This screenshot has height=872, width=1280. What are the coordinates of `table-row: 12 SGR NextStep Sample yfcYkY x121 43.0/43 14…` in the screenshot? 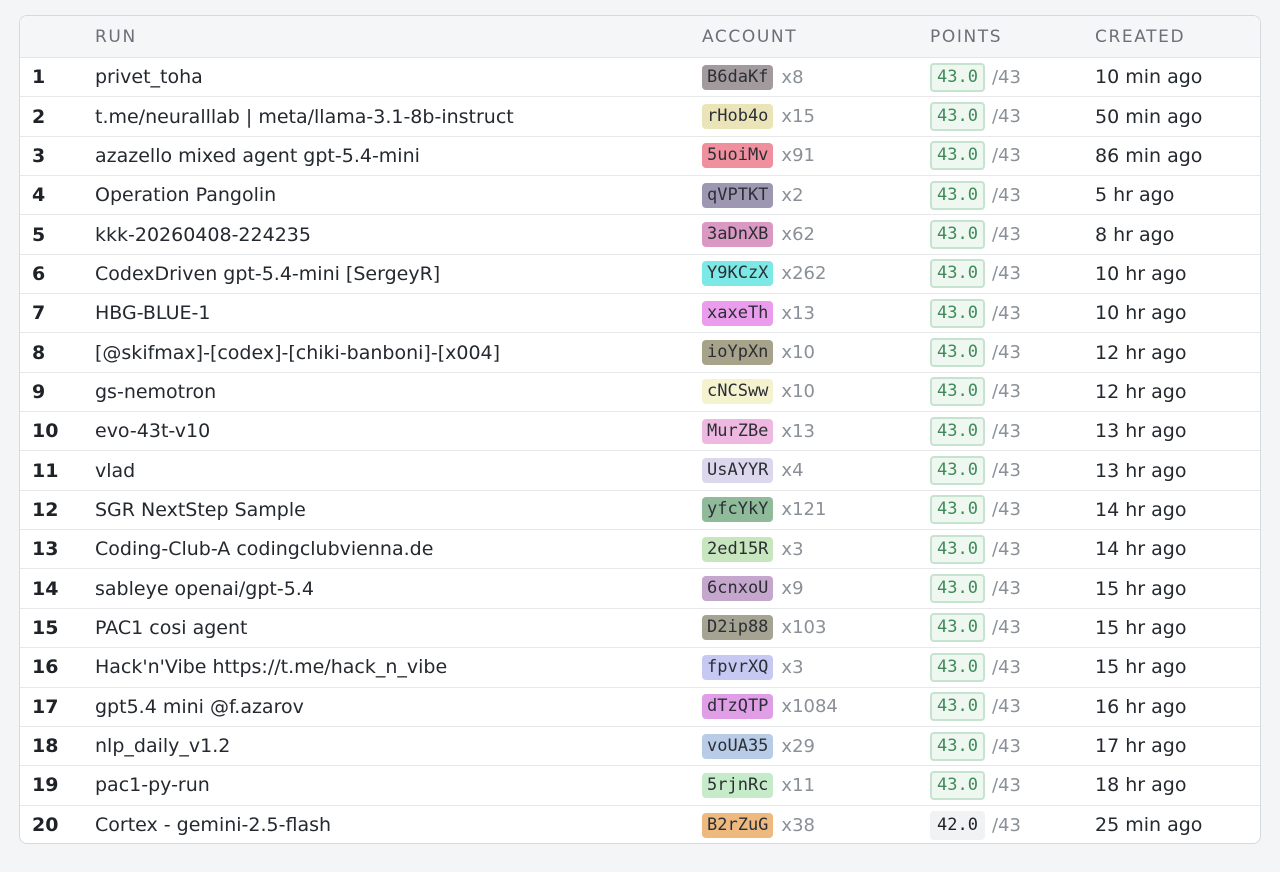 It's located at (640, 511).